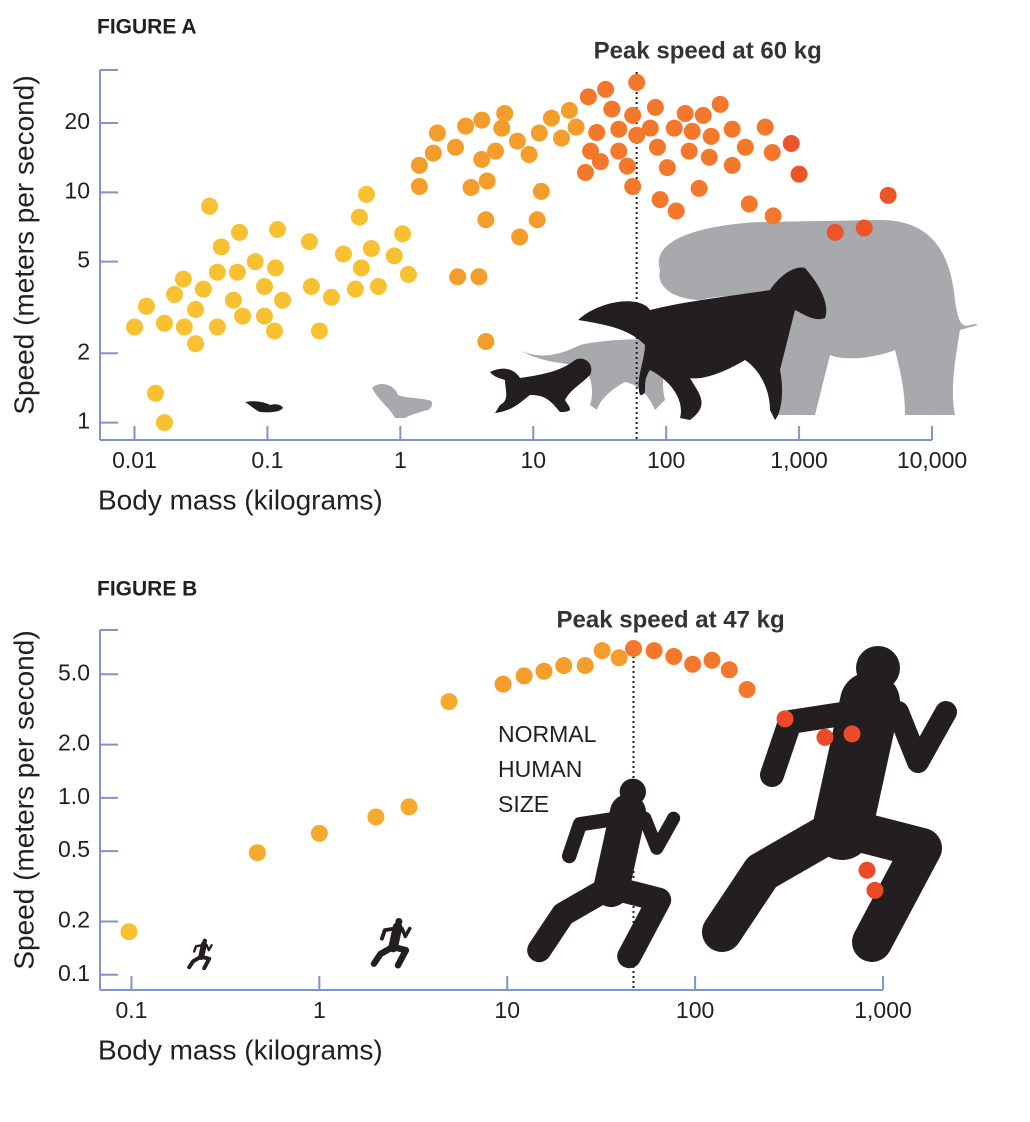 The height and width of the screenshot is (1122, 1030). What do you see at coordinates (23, 799) in the screenshot?
I see `y-axis-label: Speed (meters per second)` at bounding box center [23, 799].